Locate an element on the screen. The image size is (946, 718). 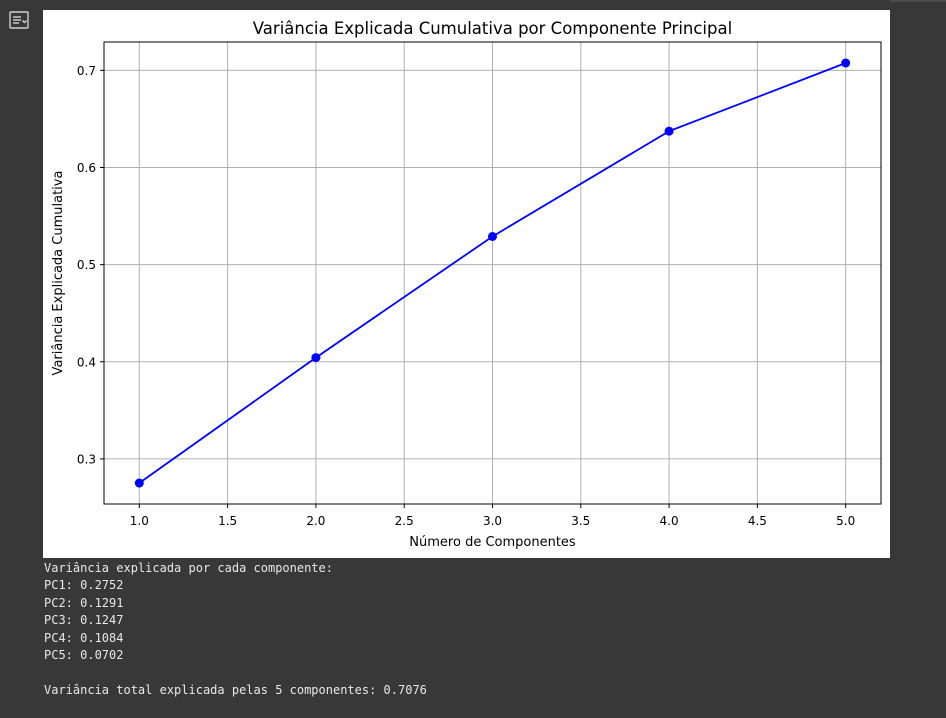
x-tick-label: 1.0 is located at coordinates (139, 521).